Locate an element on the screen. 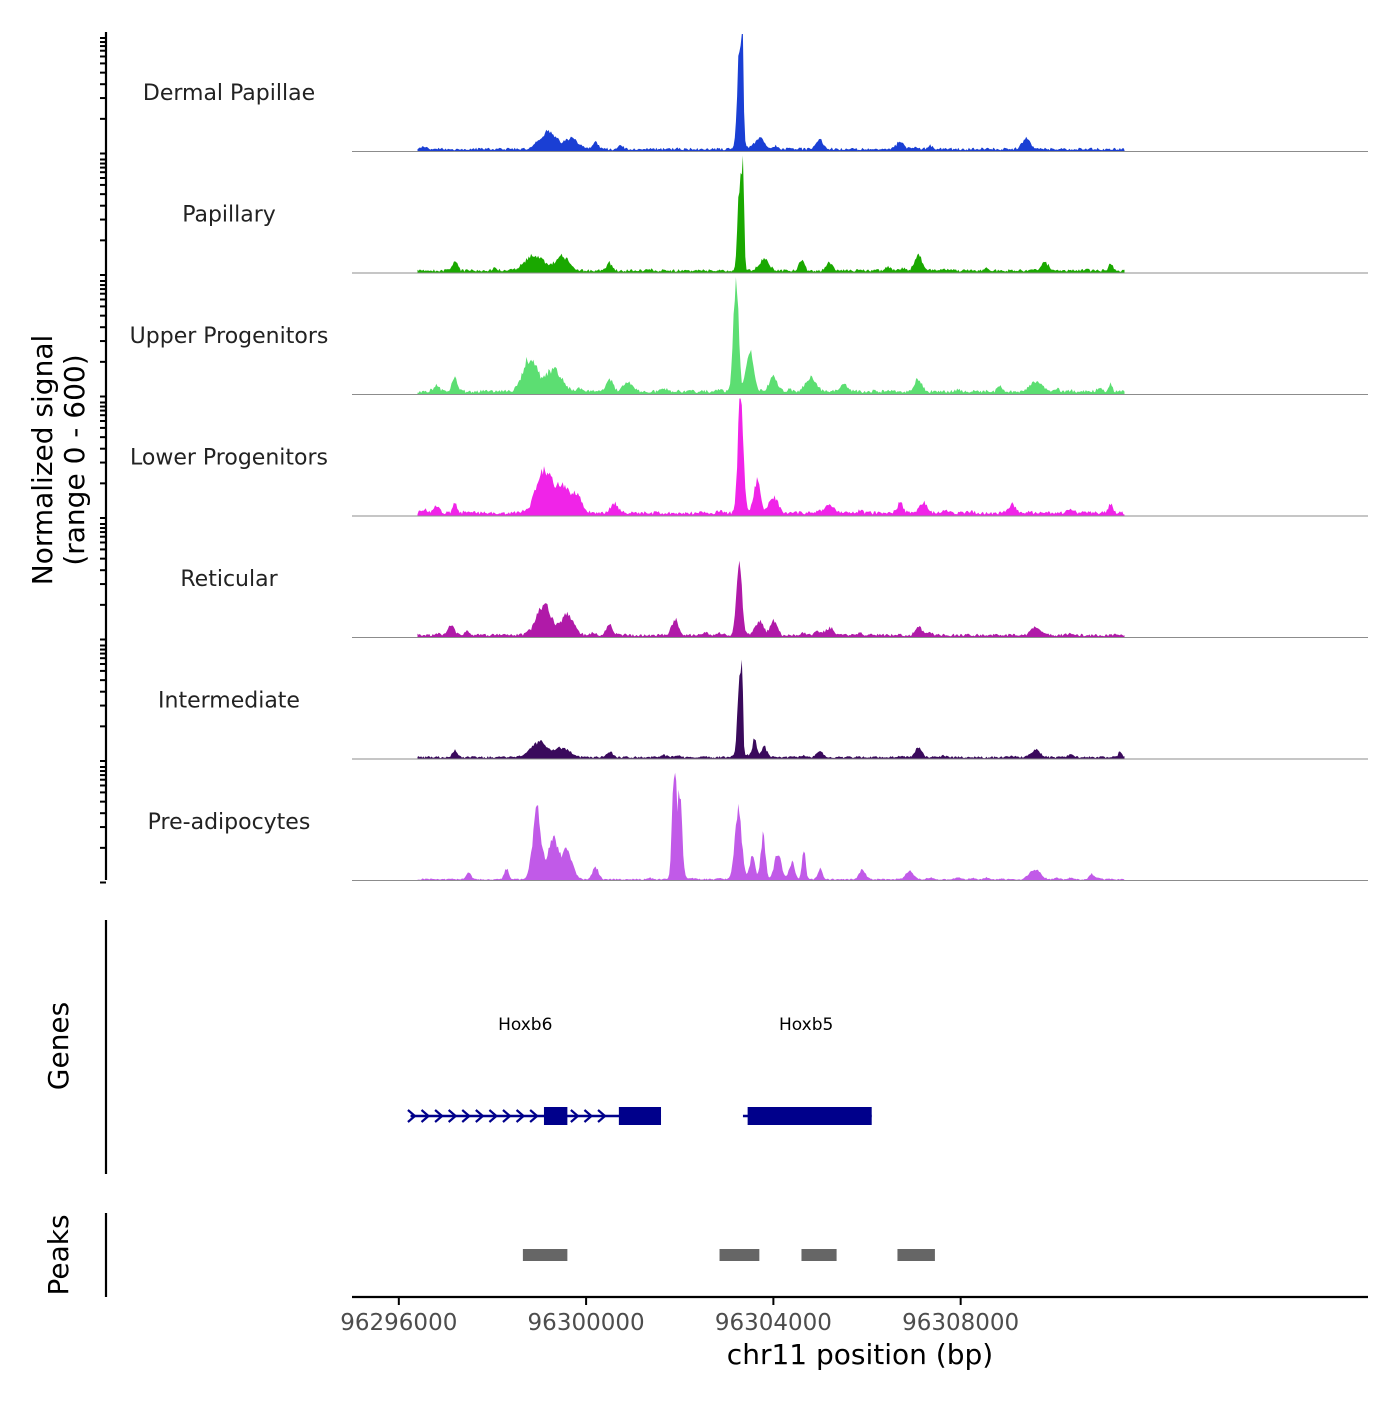 The image size is (1400, 1405). track-papillary: Papillary is located at coordinates (775, 214).